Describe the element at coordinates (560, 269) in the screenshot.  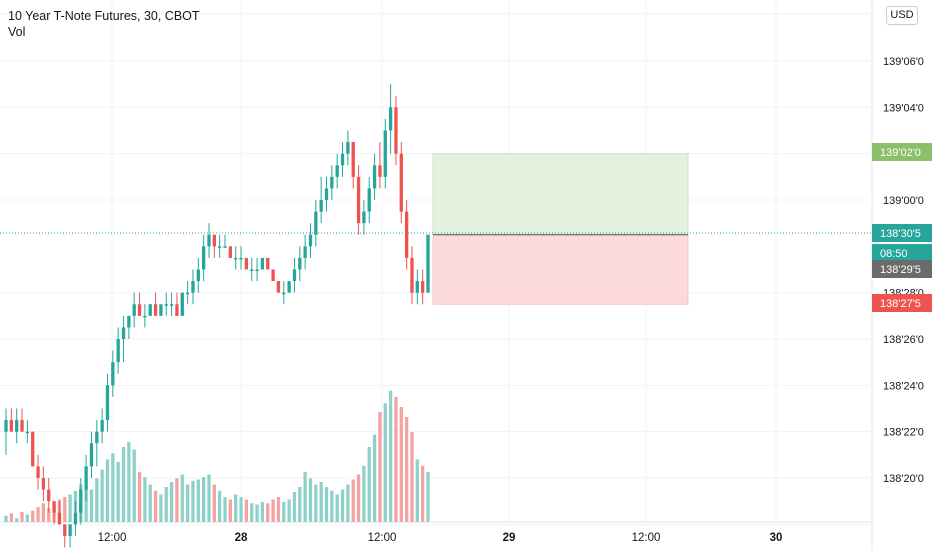
I see `stop-zone` at that location.